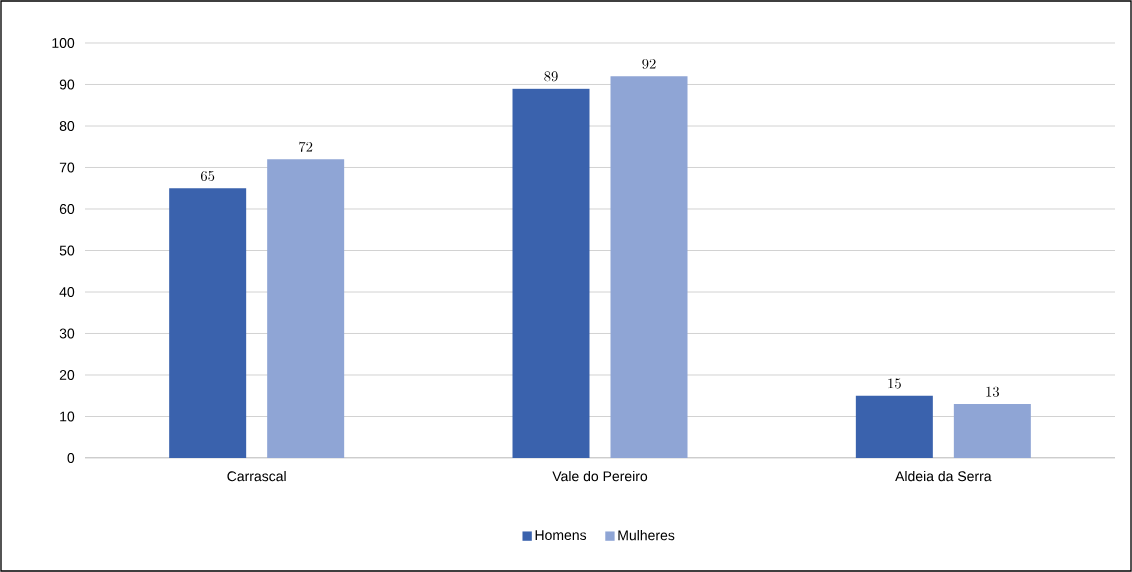  Describe the element at coordinates (67, 84) in the screenshot. I see `y-tick-label: 90` at that location.